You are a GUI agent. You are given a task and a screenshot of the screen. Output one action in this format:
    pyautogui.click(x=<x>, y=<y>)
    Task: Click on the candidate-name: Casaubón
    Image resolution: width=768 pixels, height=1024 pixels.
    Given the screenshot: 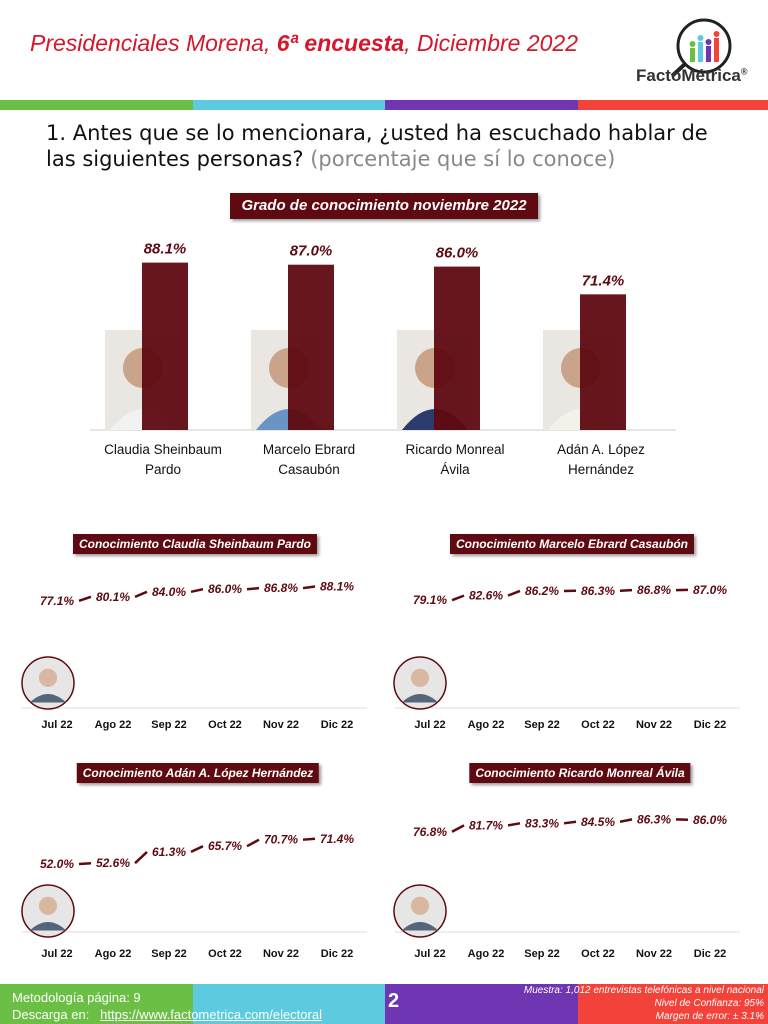 What is the action you would take?
    pyautogui.click(x=309, y=469)
    